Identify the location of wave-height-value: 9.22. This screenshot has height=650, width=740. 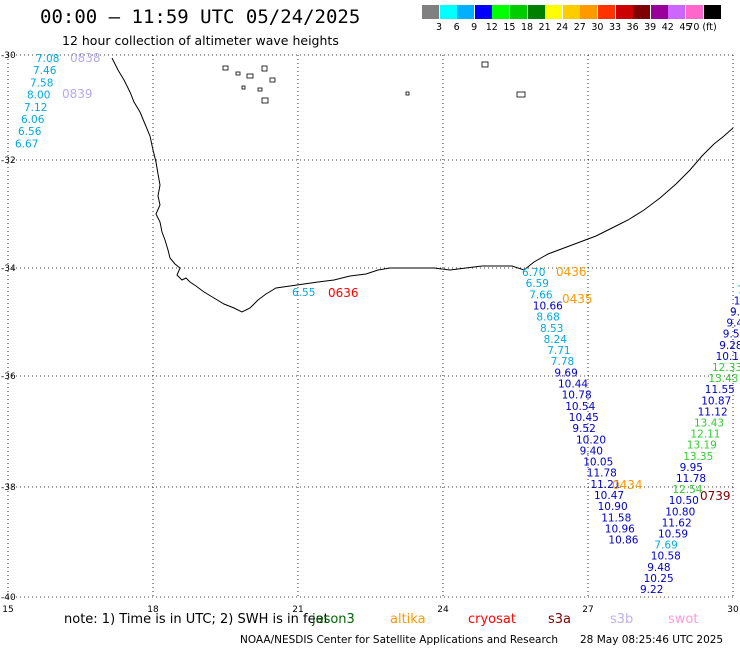
(651, 590).